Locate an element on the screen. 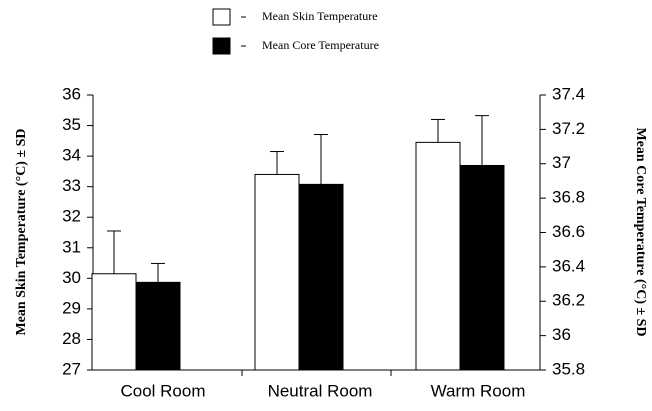 The height and width of the screenshot is (411, 652). y-tick-label: 30 is located at coordinates (71, 277).